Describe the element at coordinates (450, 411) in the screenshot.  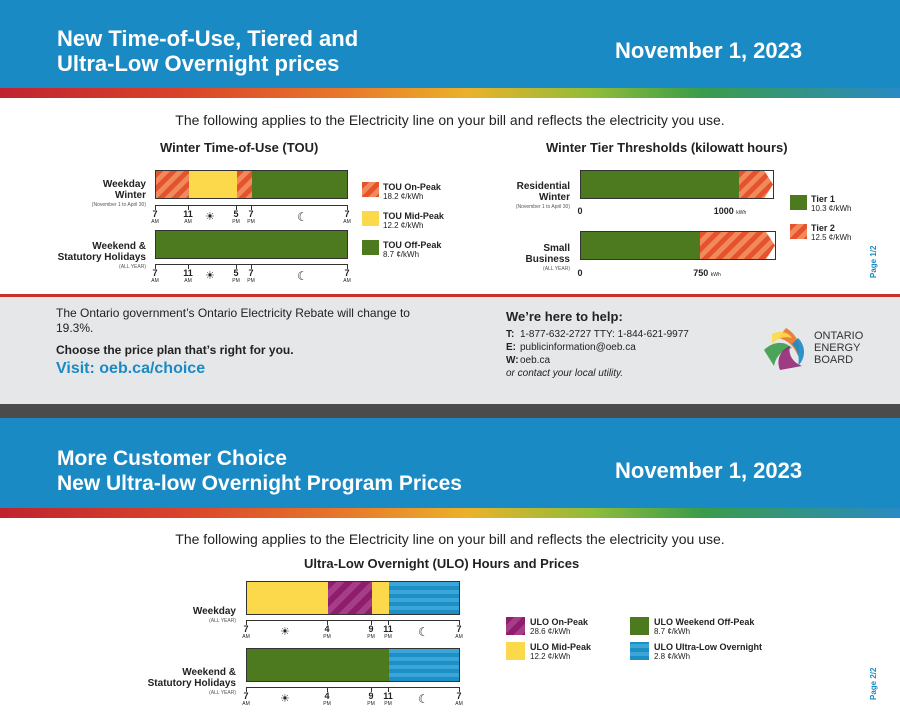
I see `divider-strip` at that location.